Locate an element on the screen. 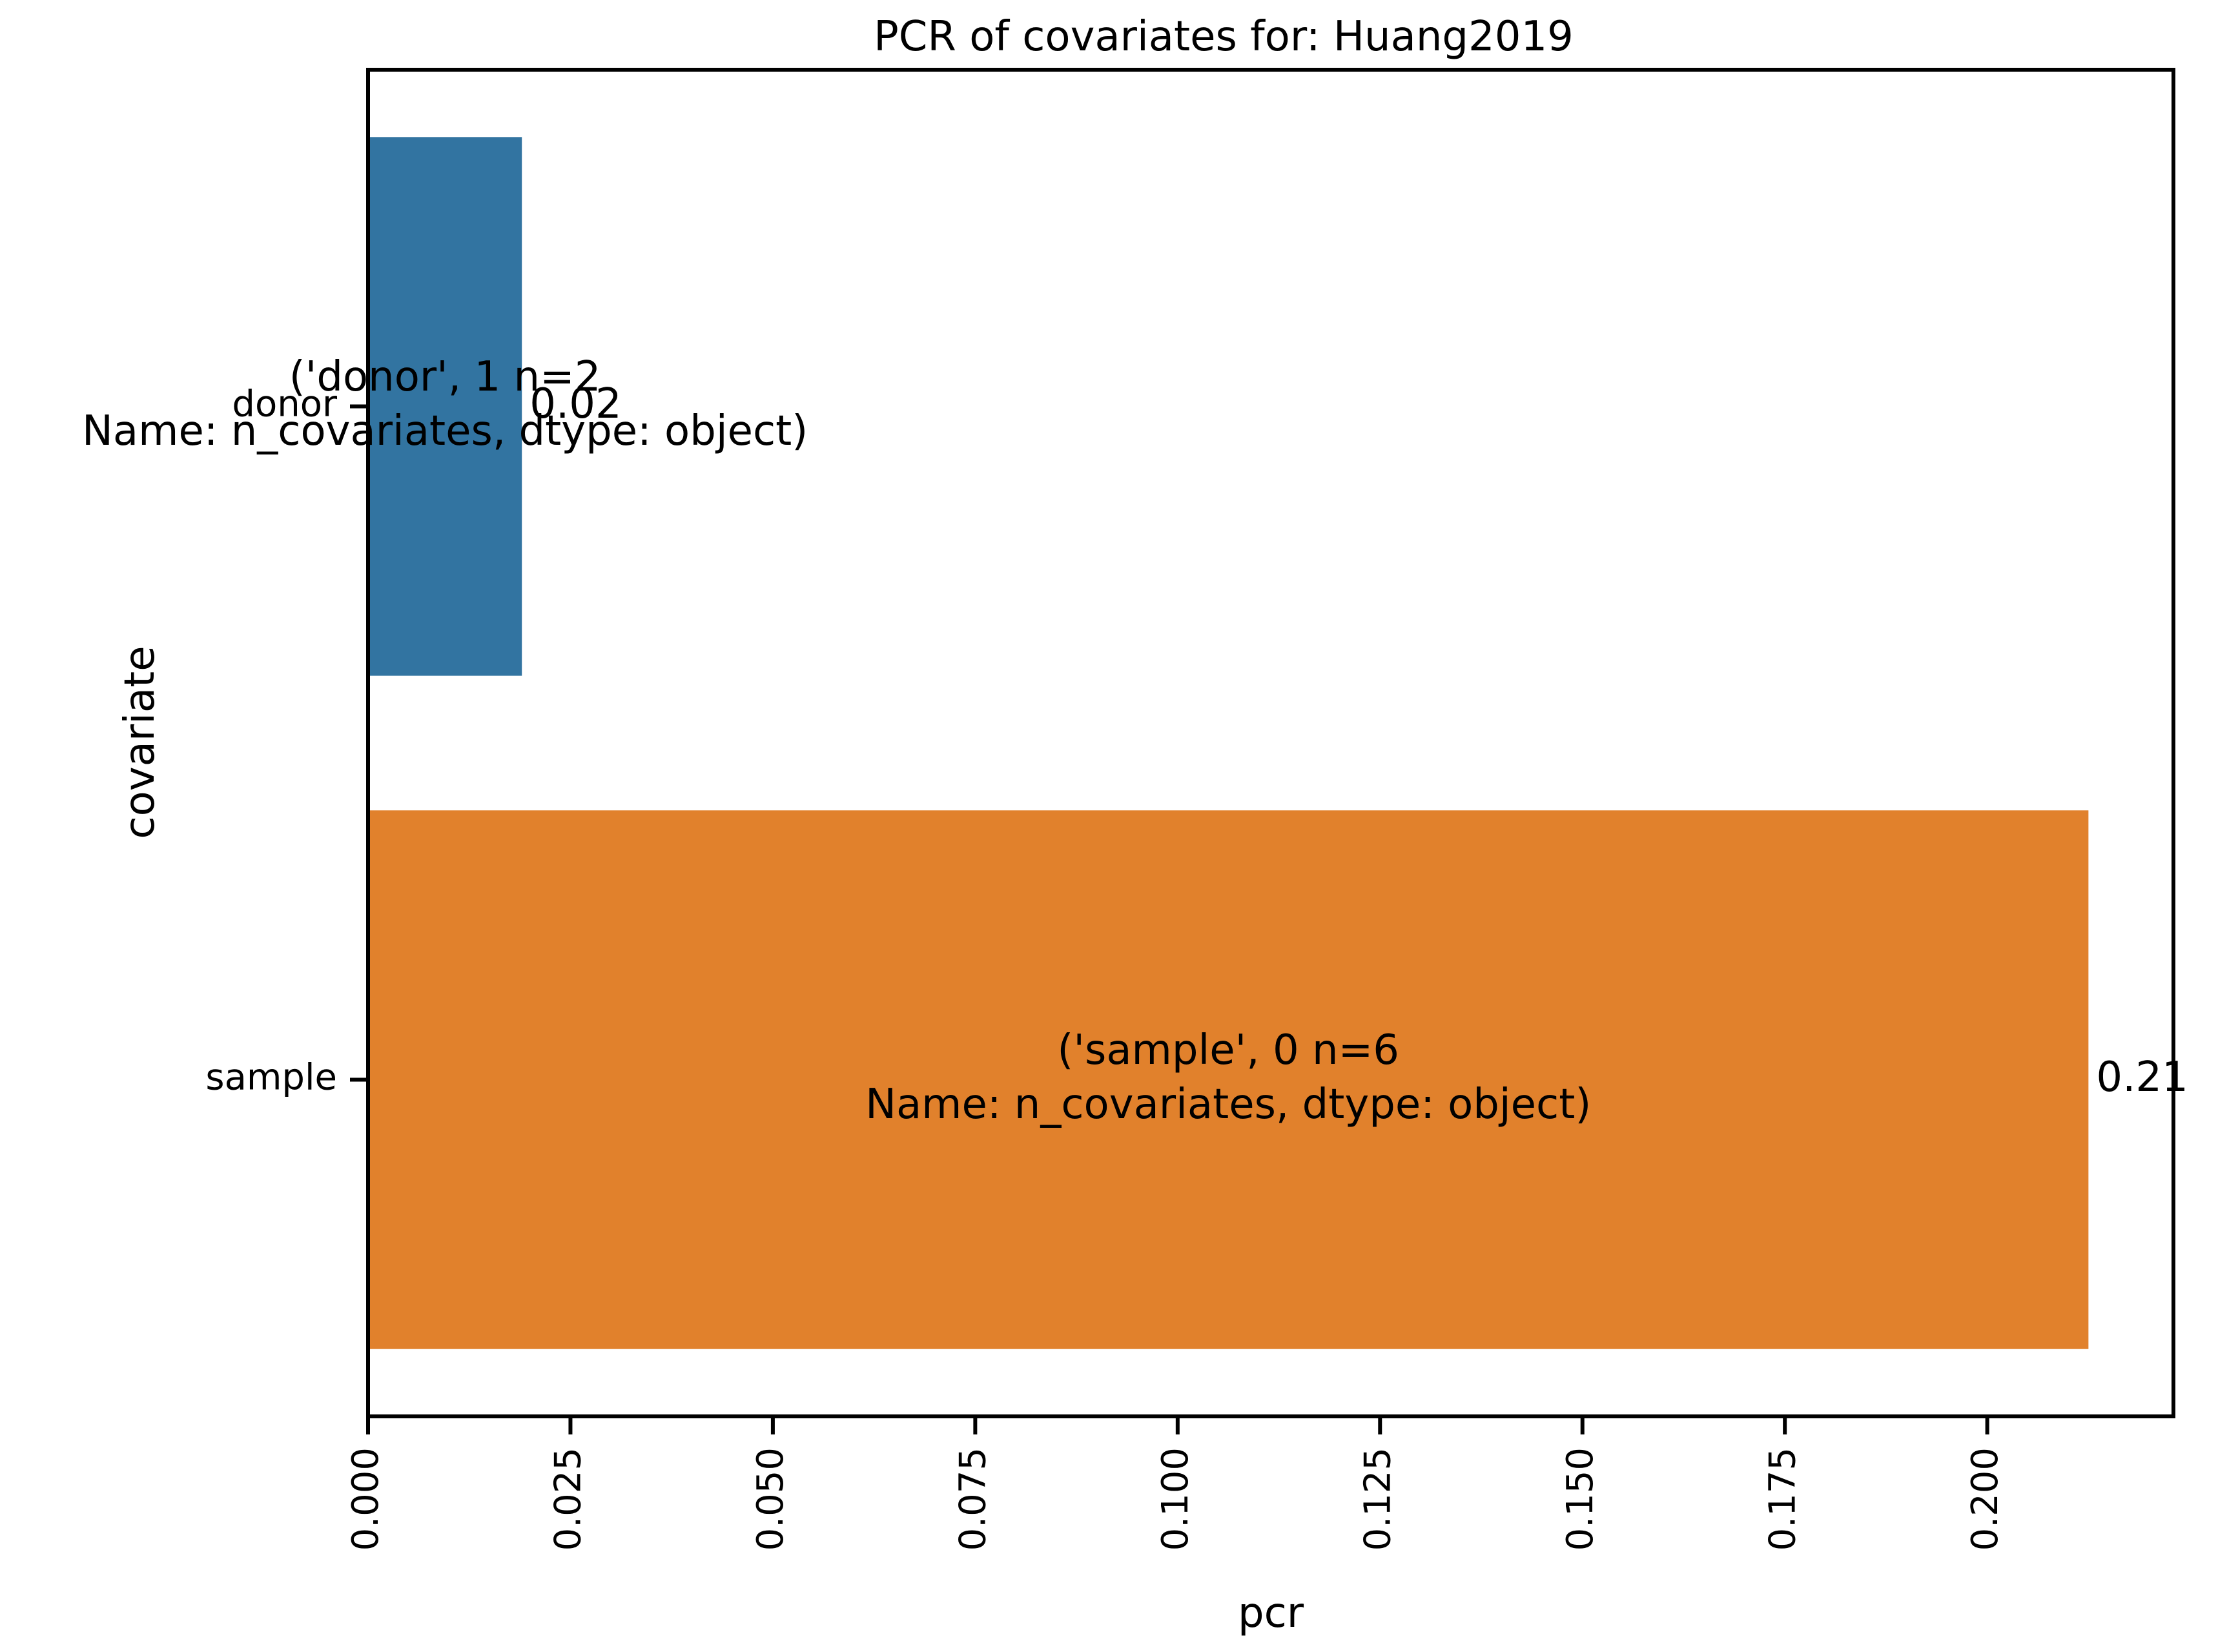 This screenshot has height=1652, width=2218. x-tick-label: 0.075 is located at coordinates (973, 1499).